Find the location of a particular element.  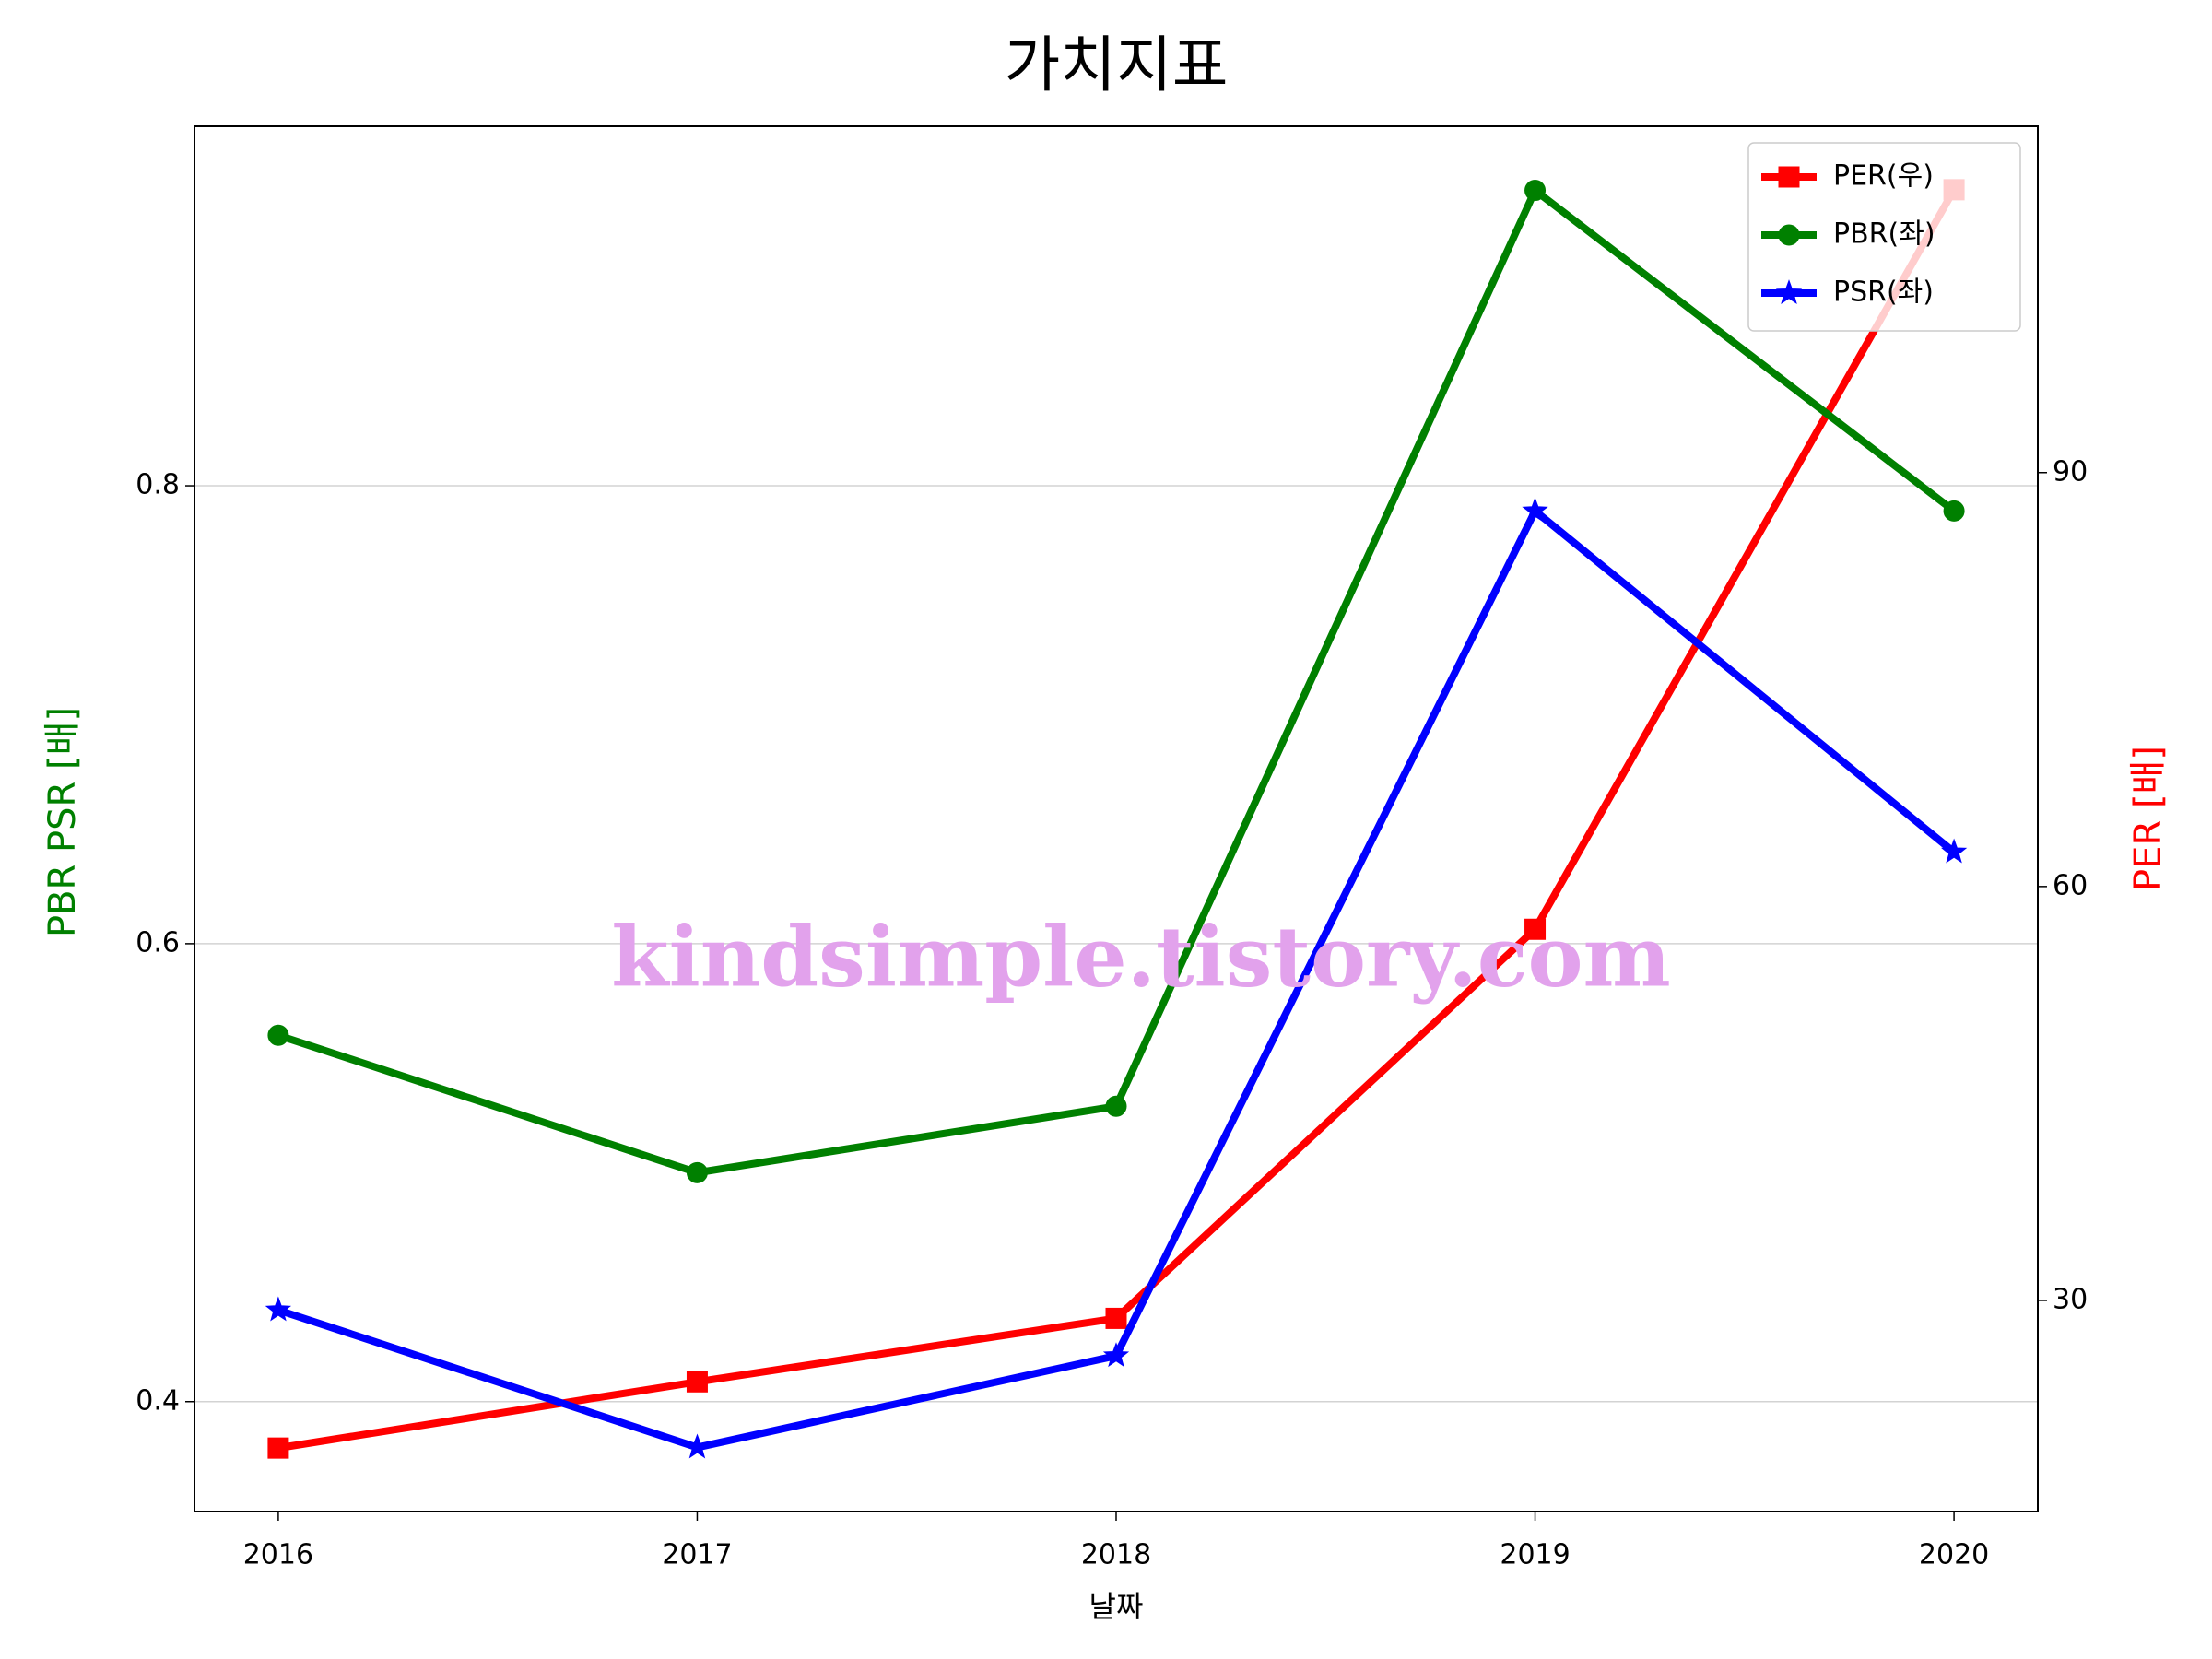

y-tick-label: 0.4 is located at coordinates (157, 1400).